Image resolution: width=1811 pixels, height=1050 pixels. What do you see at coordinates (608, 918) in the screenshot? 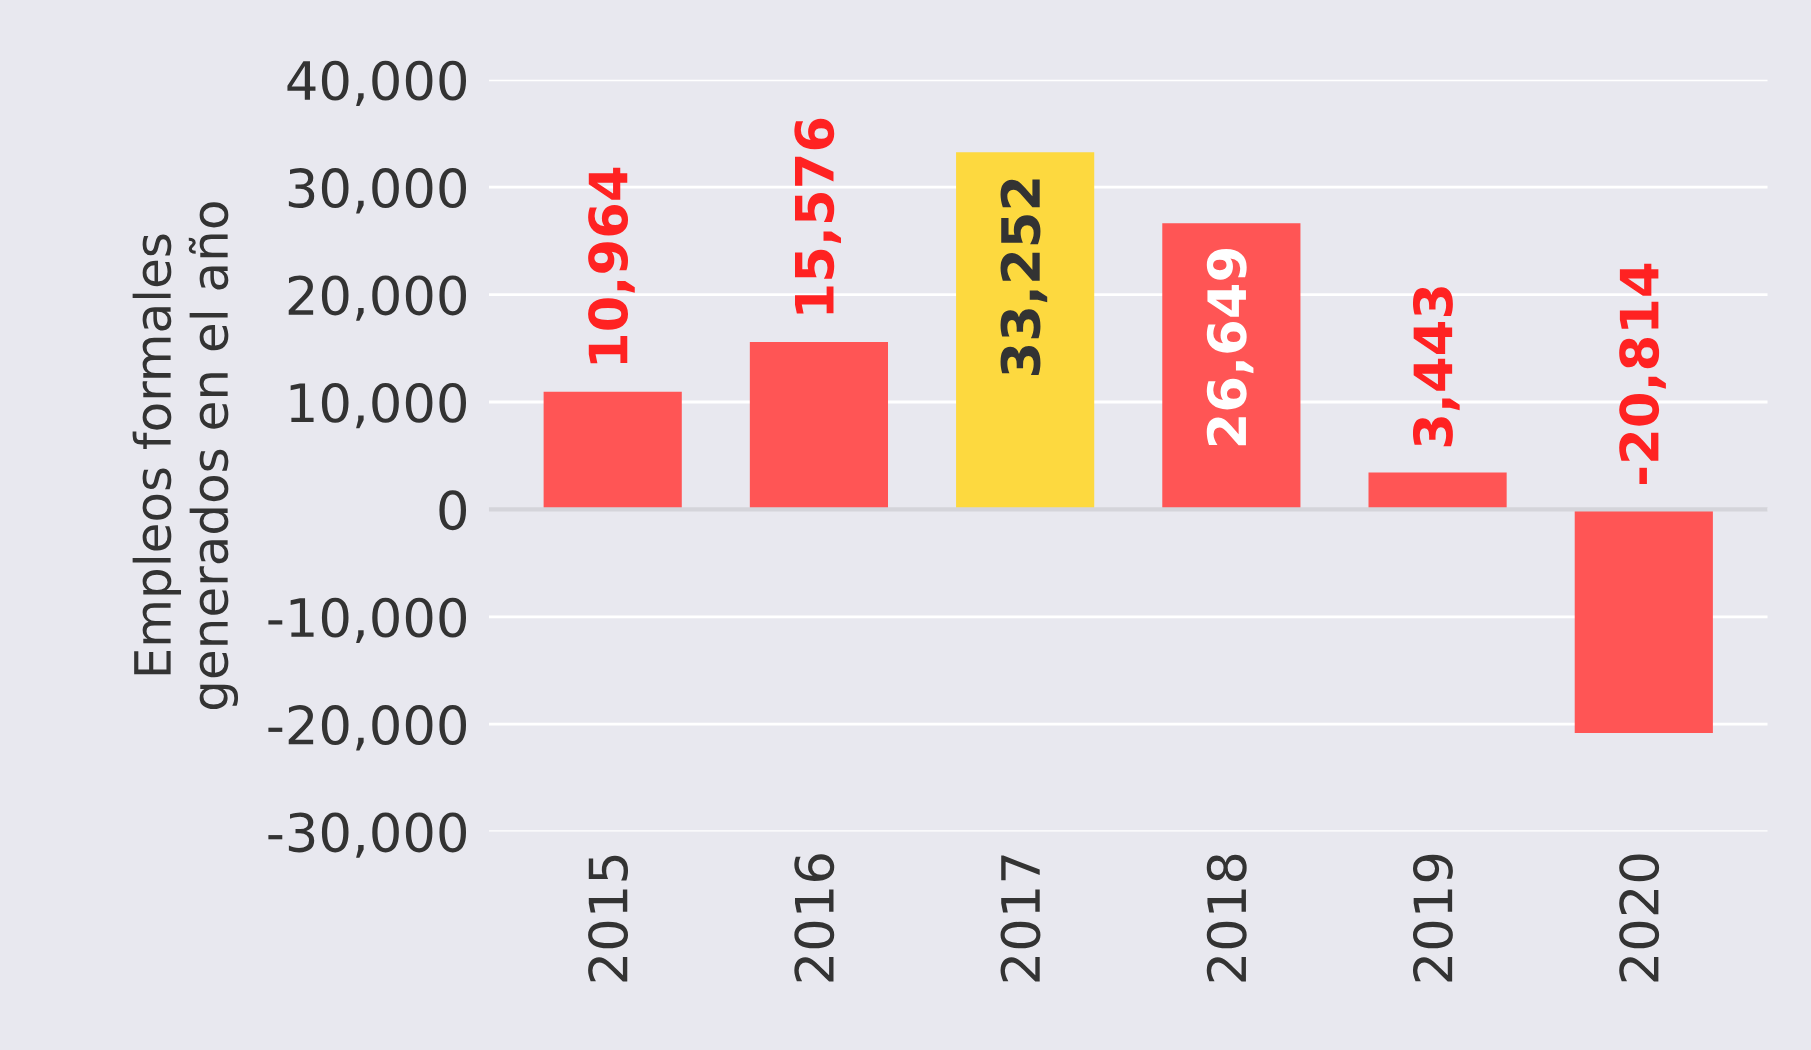
I see `x-tick-label: 2015` at bounding box center [608, 918].